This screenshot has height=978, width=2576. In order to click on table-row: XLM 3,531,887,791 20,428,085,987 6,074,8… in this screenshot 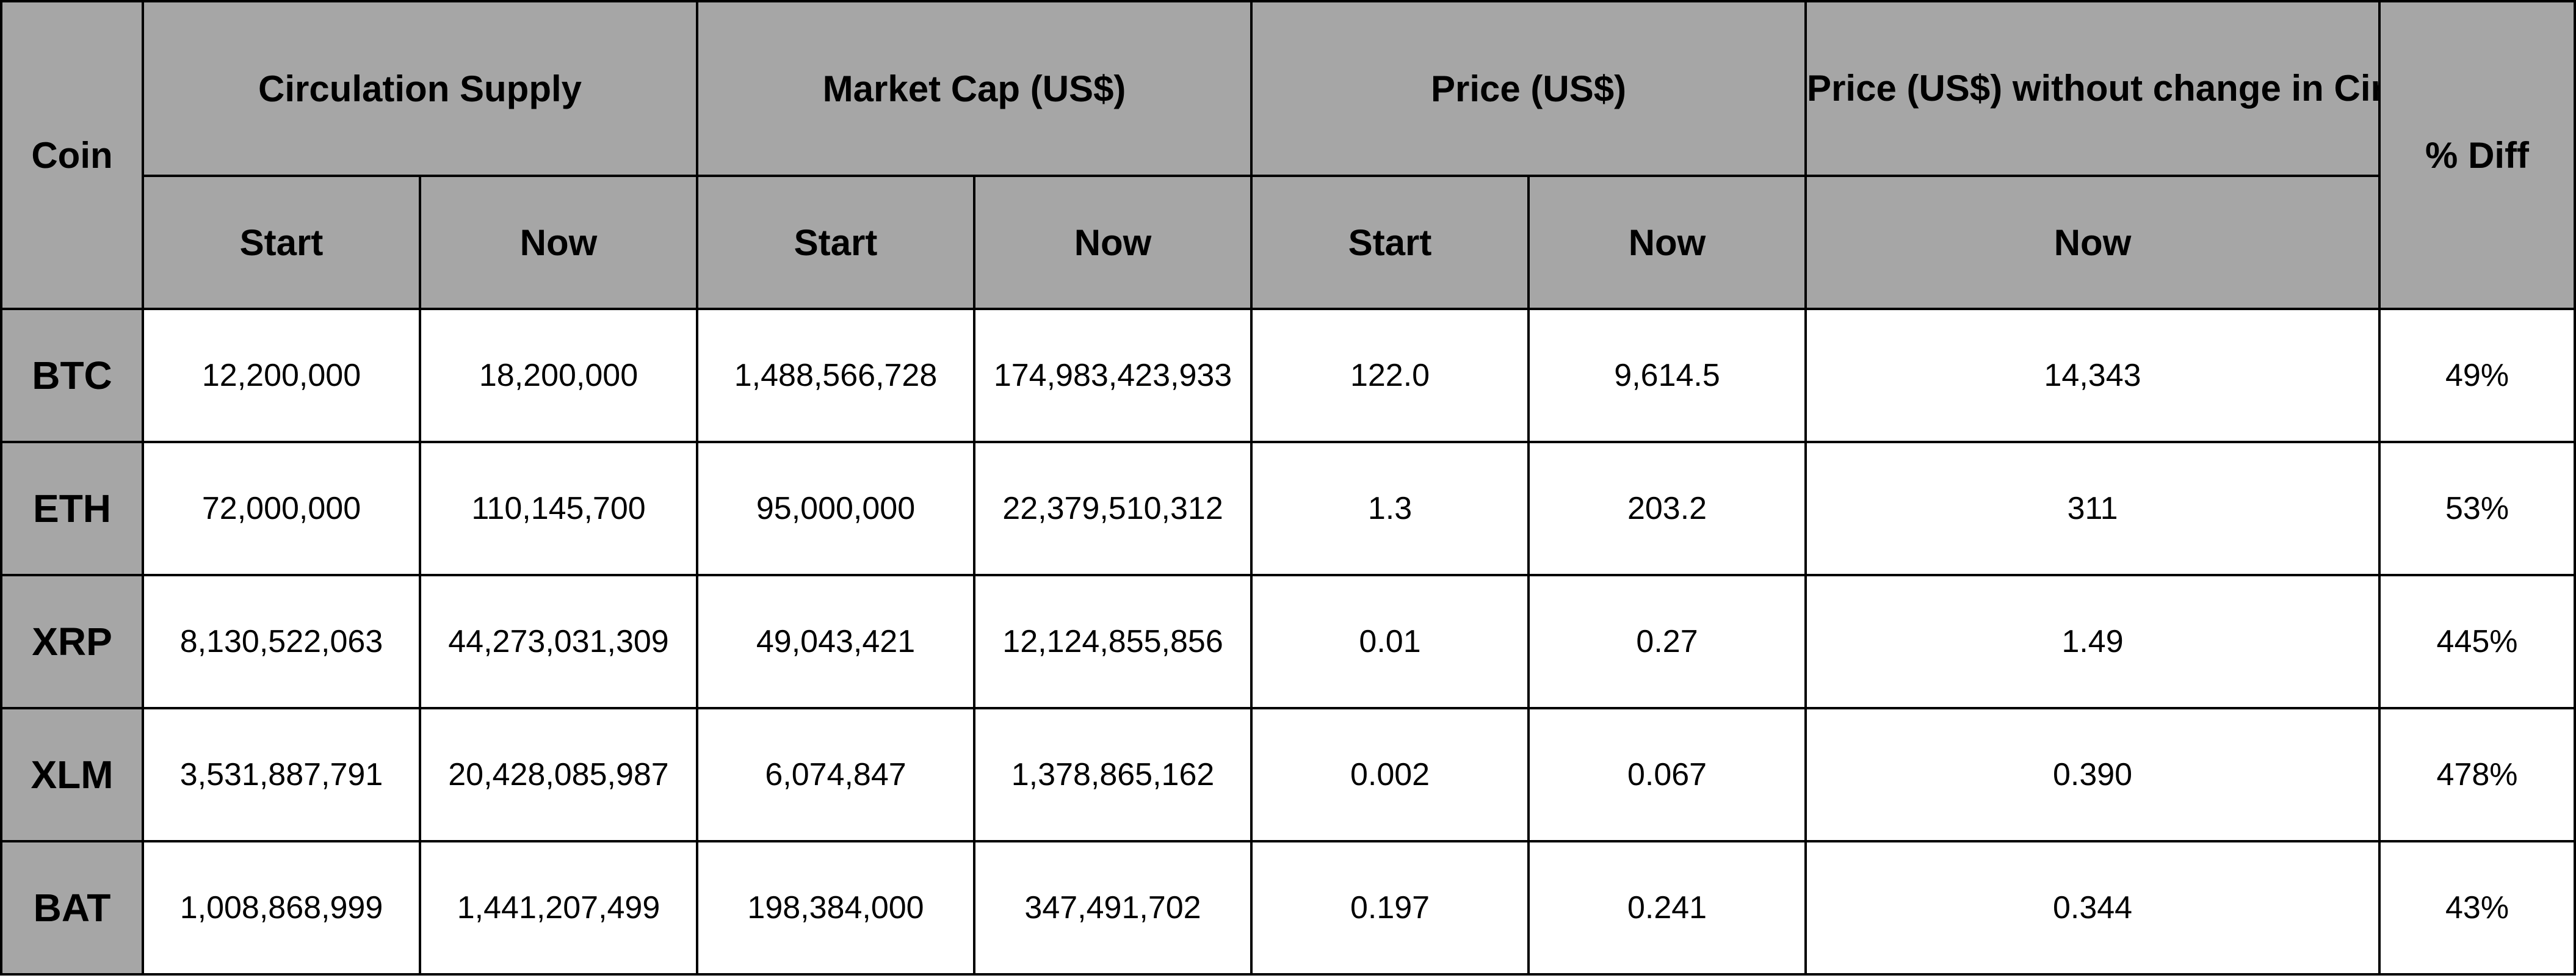, I will do `click(1288, 775)`.